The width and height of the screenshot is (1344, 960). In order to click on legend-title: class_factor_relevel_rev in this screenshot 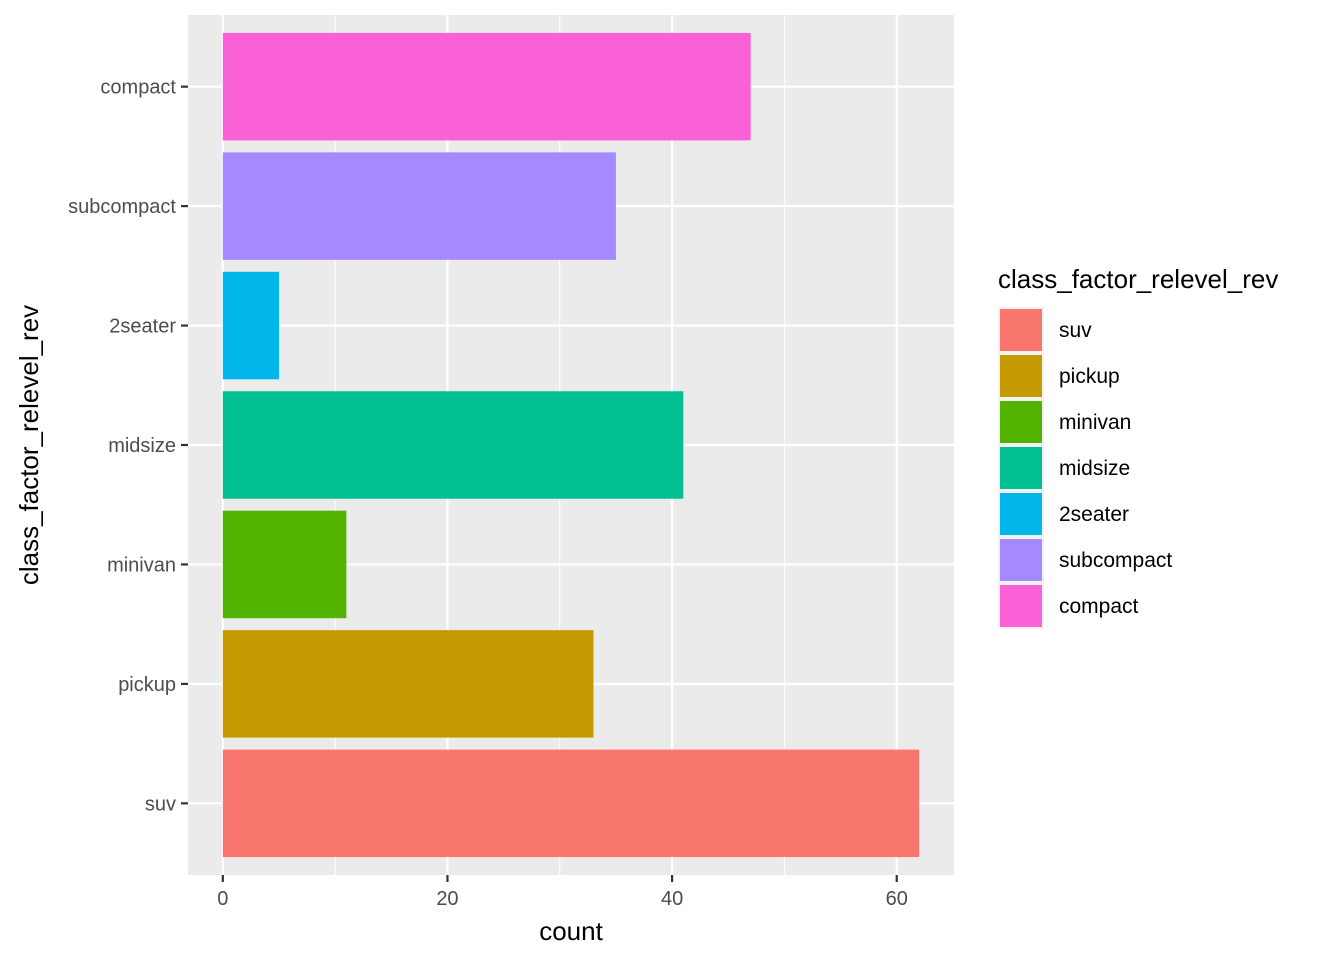, I will do `click(1138, 279)`.